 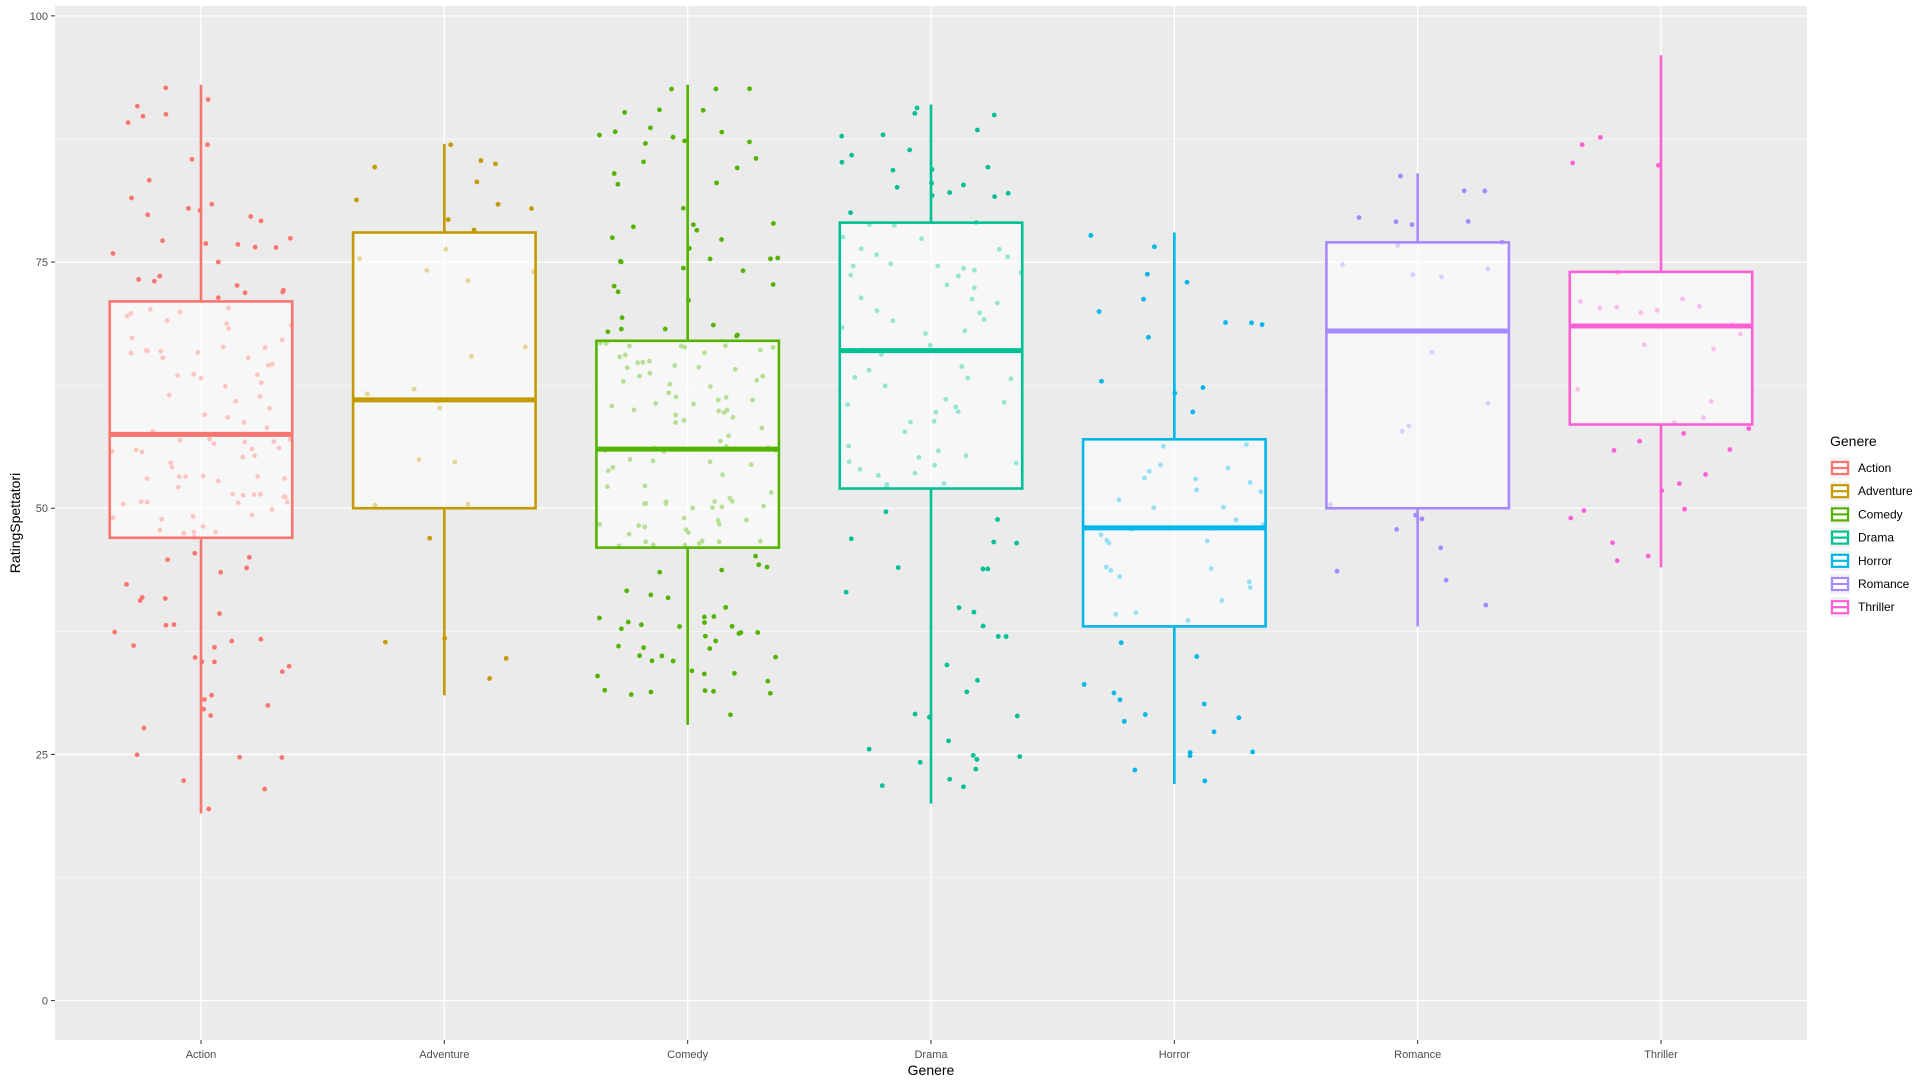 What do you see at coordinates (1175, 1055) in the screenshot?
I see `x-tick-label: Horror` at bounding box center [1175, 1055].